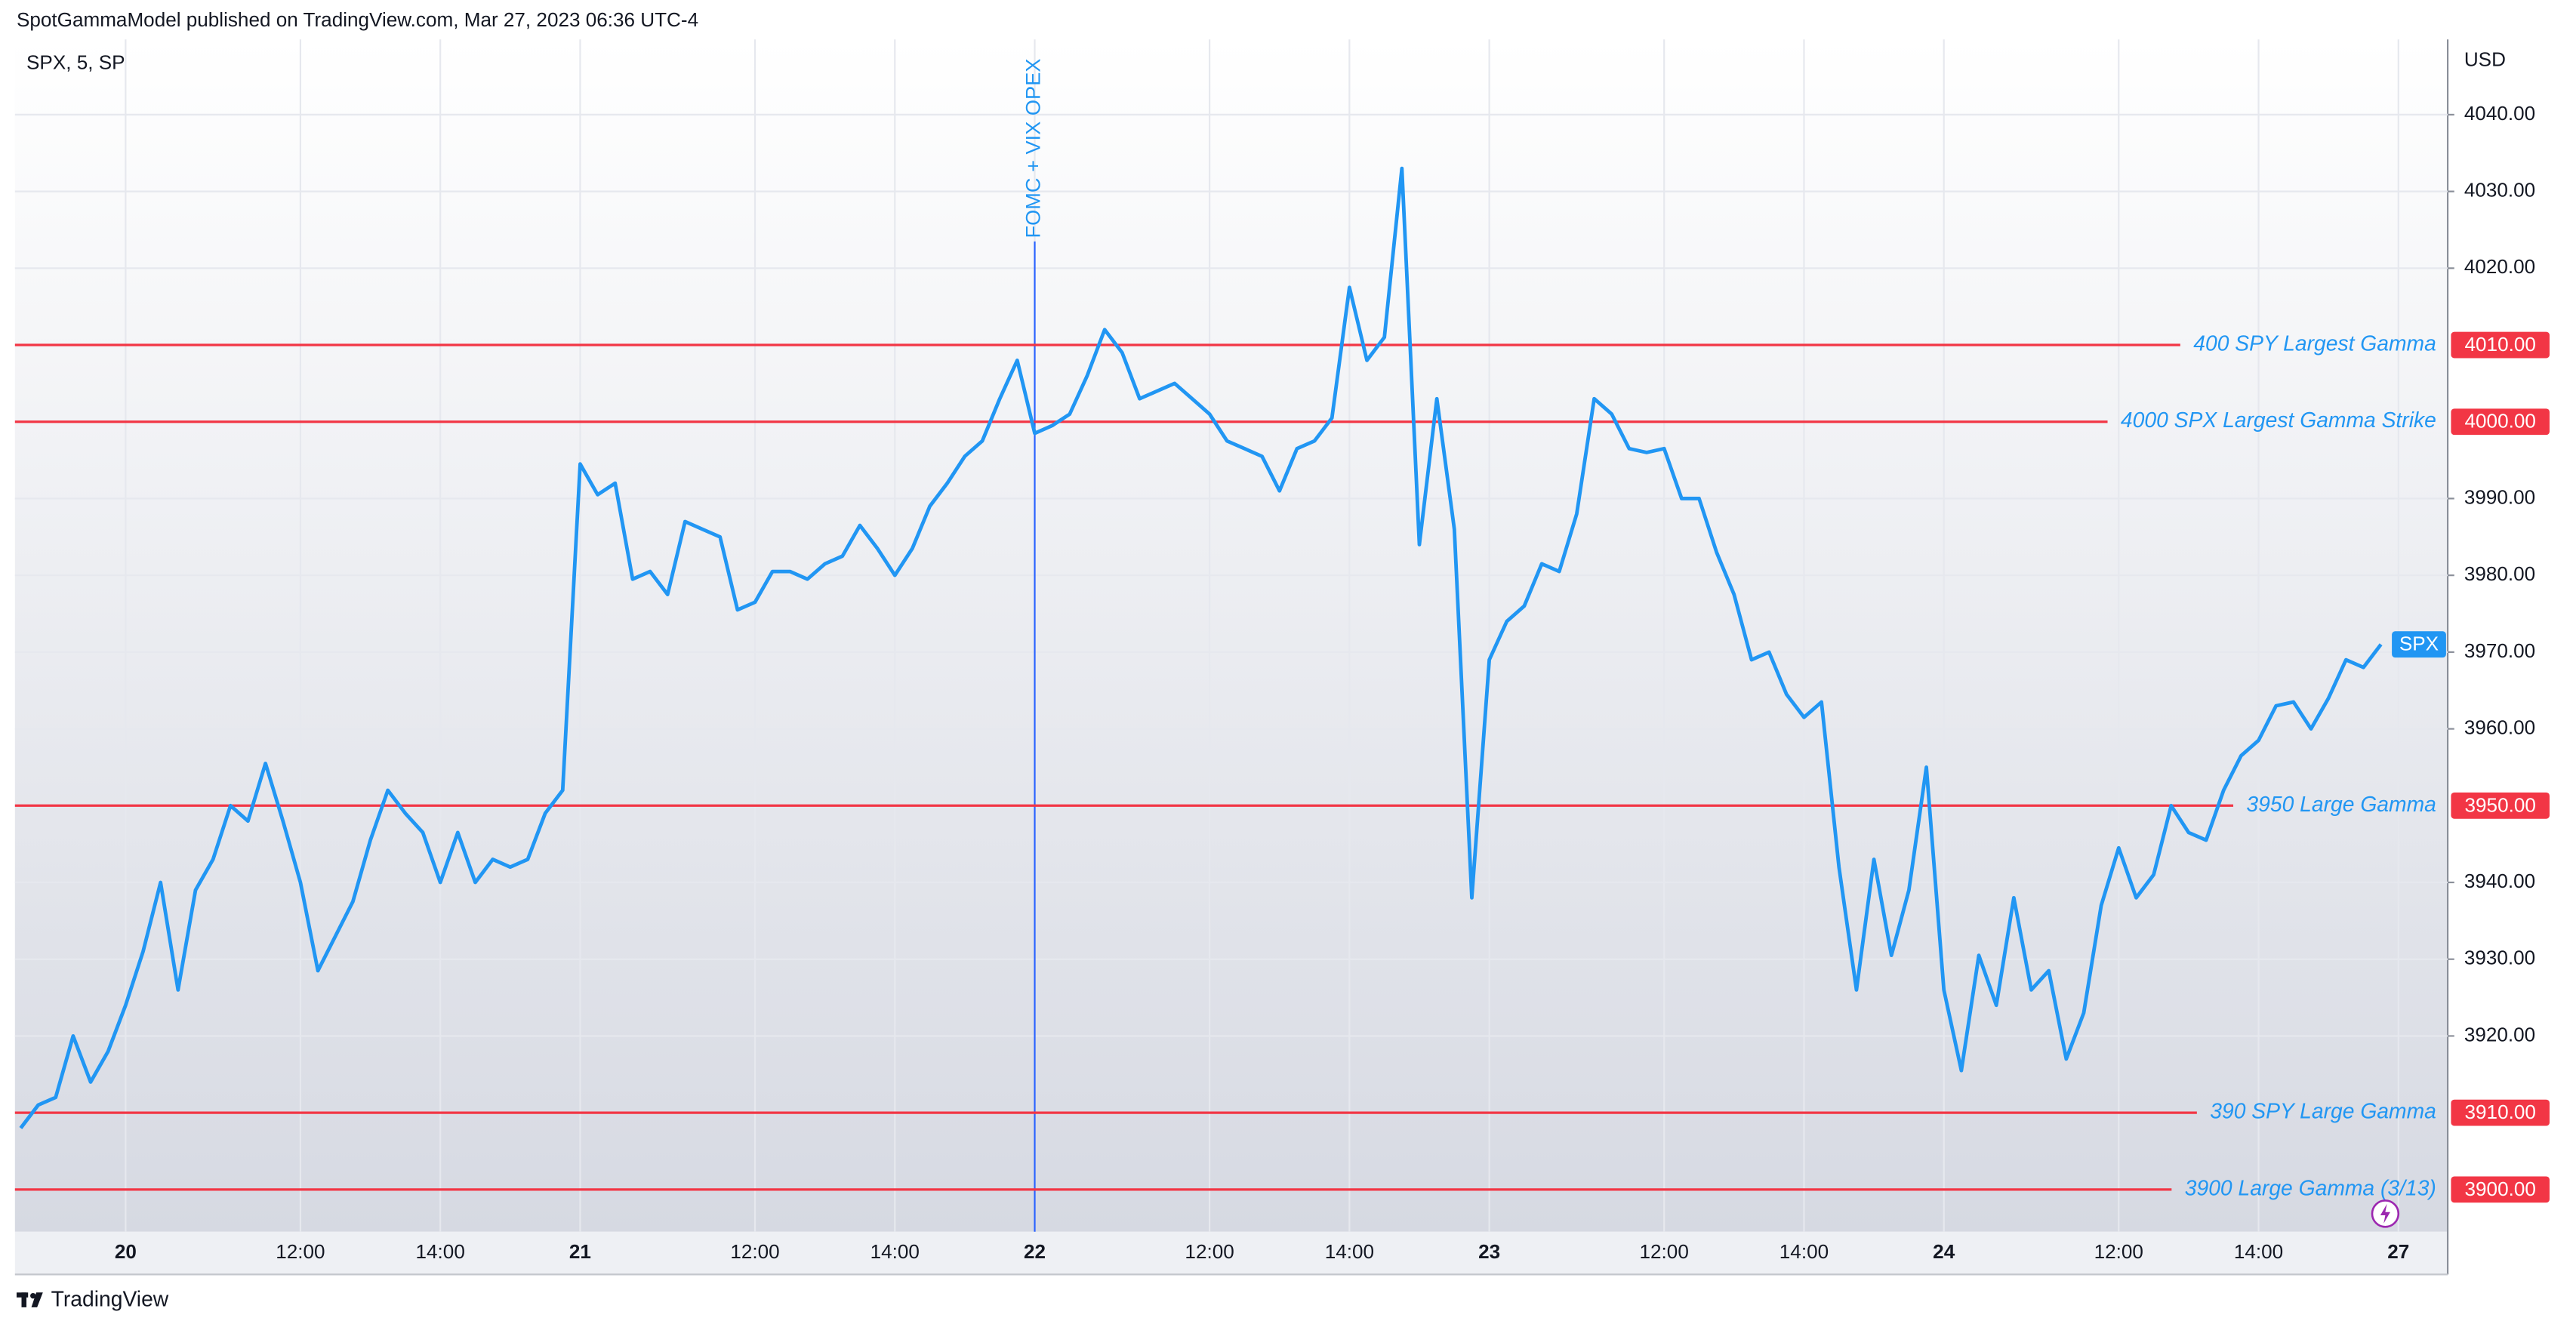 Image resolution: width=2576 pixels, height=1327 pixels. What do you see at coordinates (1944, 1251) in the screenshot?
I see `x-tick-label: 24` at bounding box center [1944, 1251].